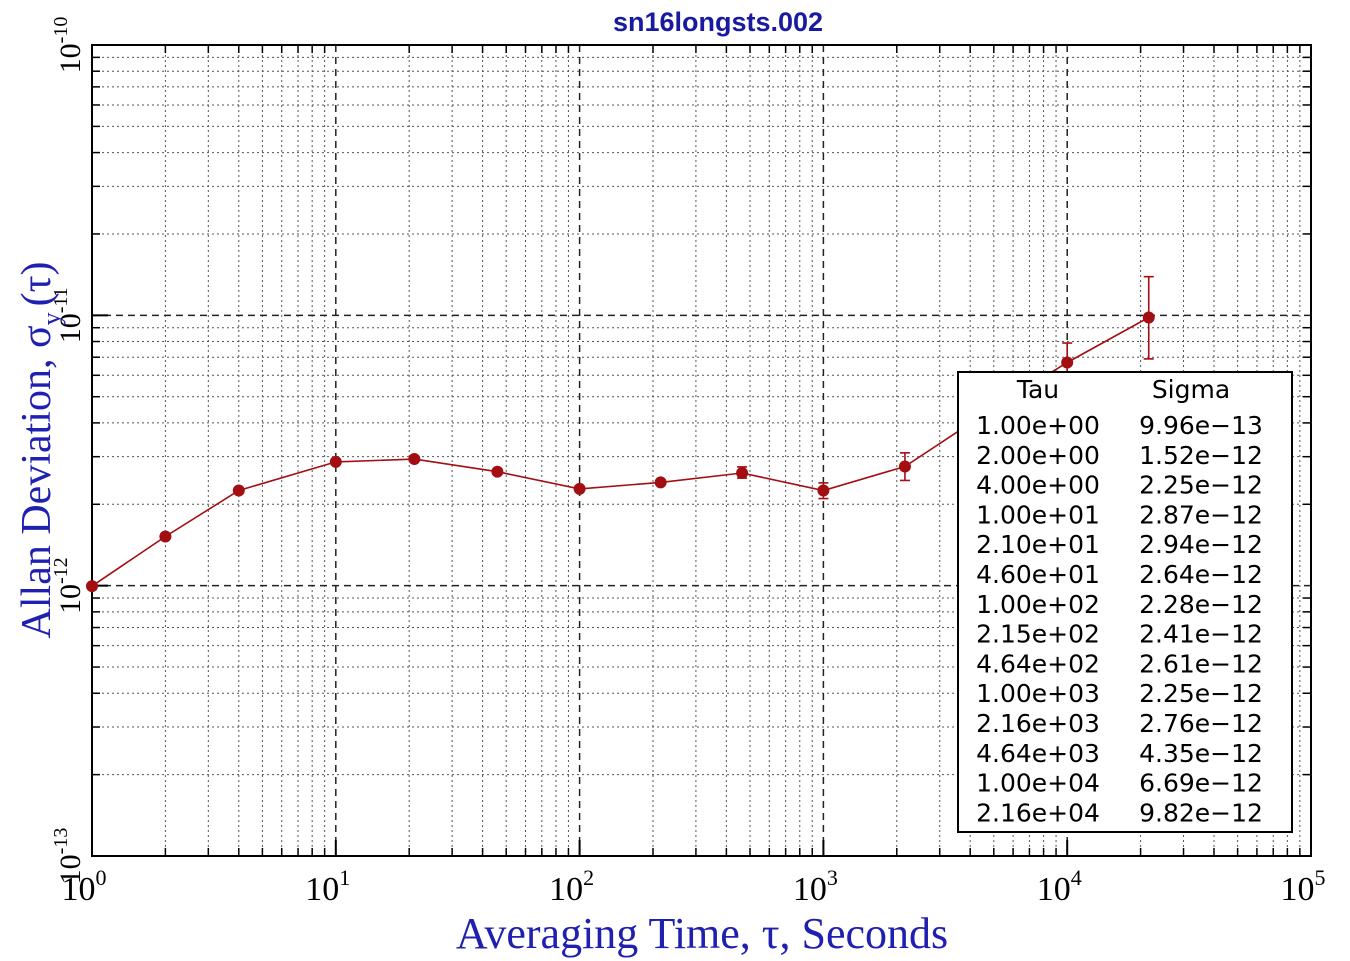 The image size is (1350, 961). I want to click on table-cell-tau: 2.16e+03, so click(1038, 723).